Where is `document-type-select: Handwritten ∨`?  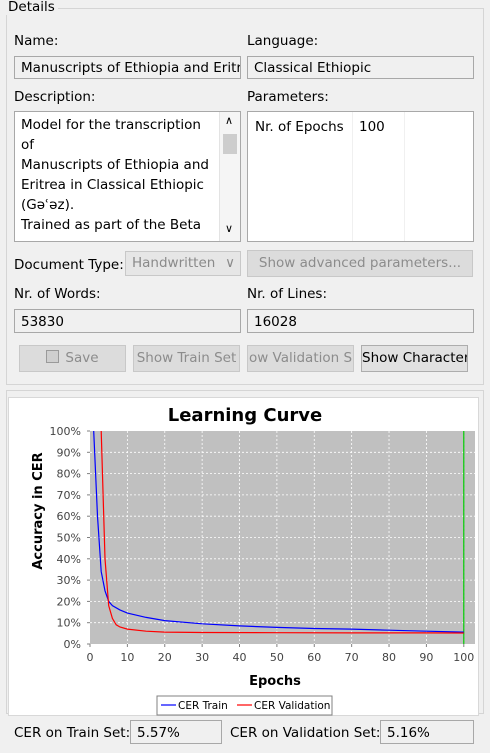 document-type-select: Handwritten ∨ is located at coordinates (183, 263).